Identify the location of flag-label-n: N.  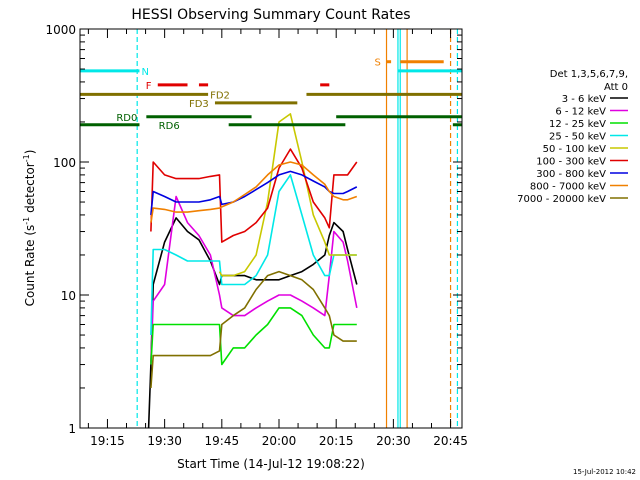
(144, 72).